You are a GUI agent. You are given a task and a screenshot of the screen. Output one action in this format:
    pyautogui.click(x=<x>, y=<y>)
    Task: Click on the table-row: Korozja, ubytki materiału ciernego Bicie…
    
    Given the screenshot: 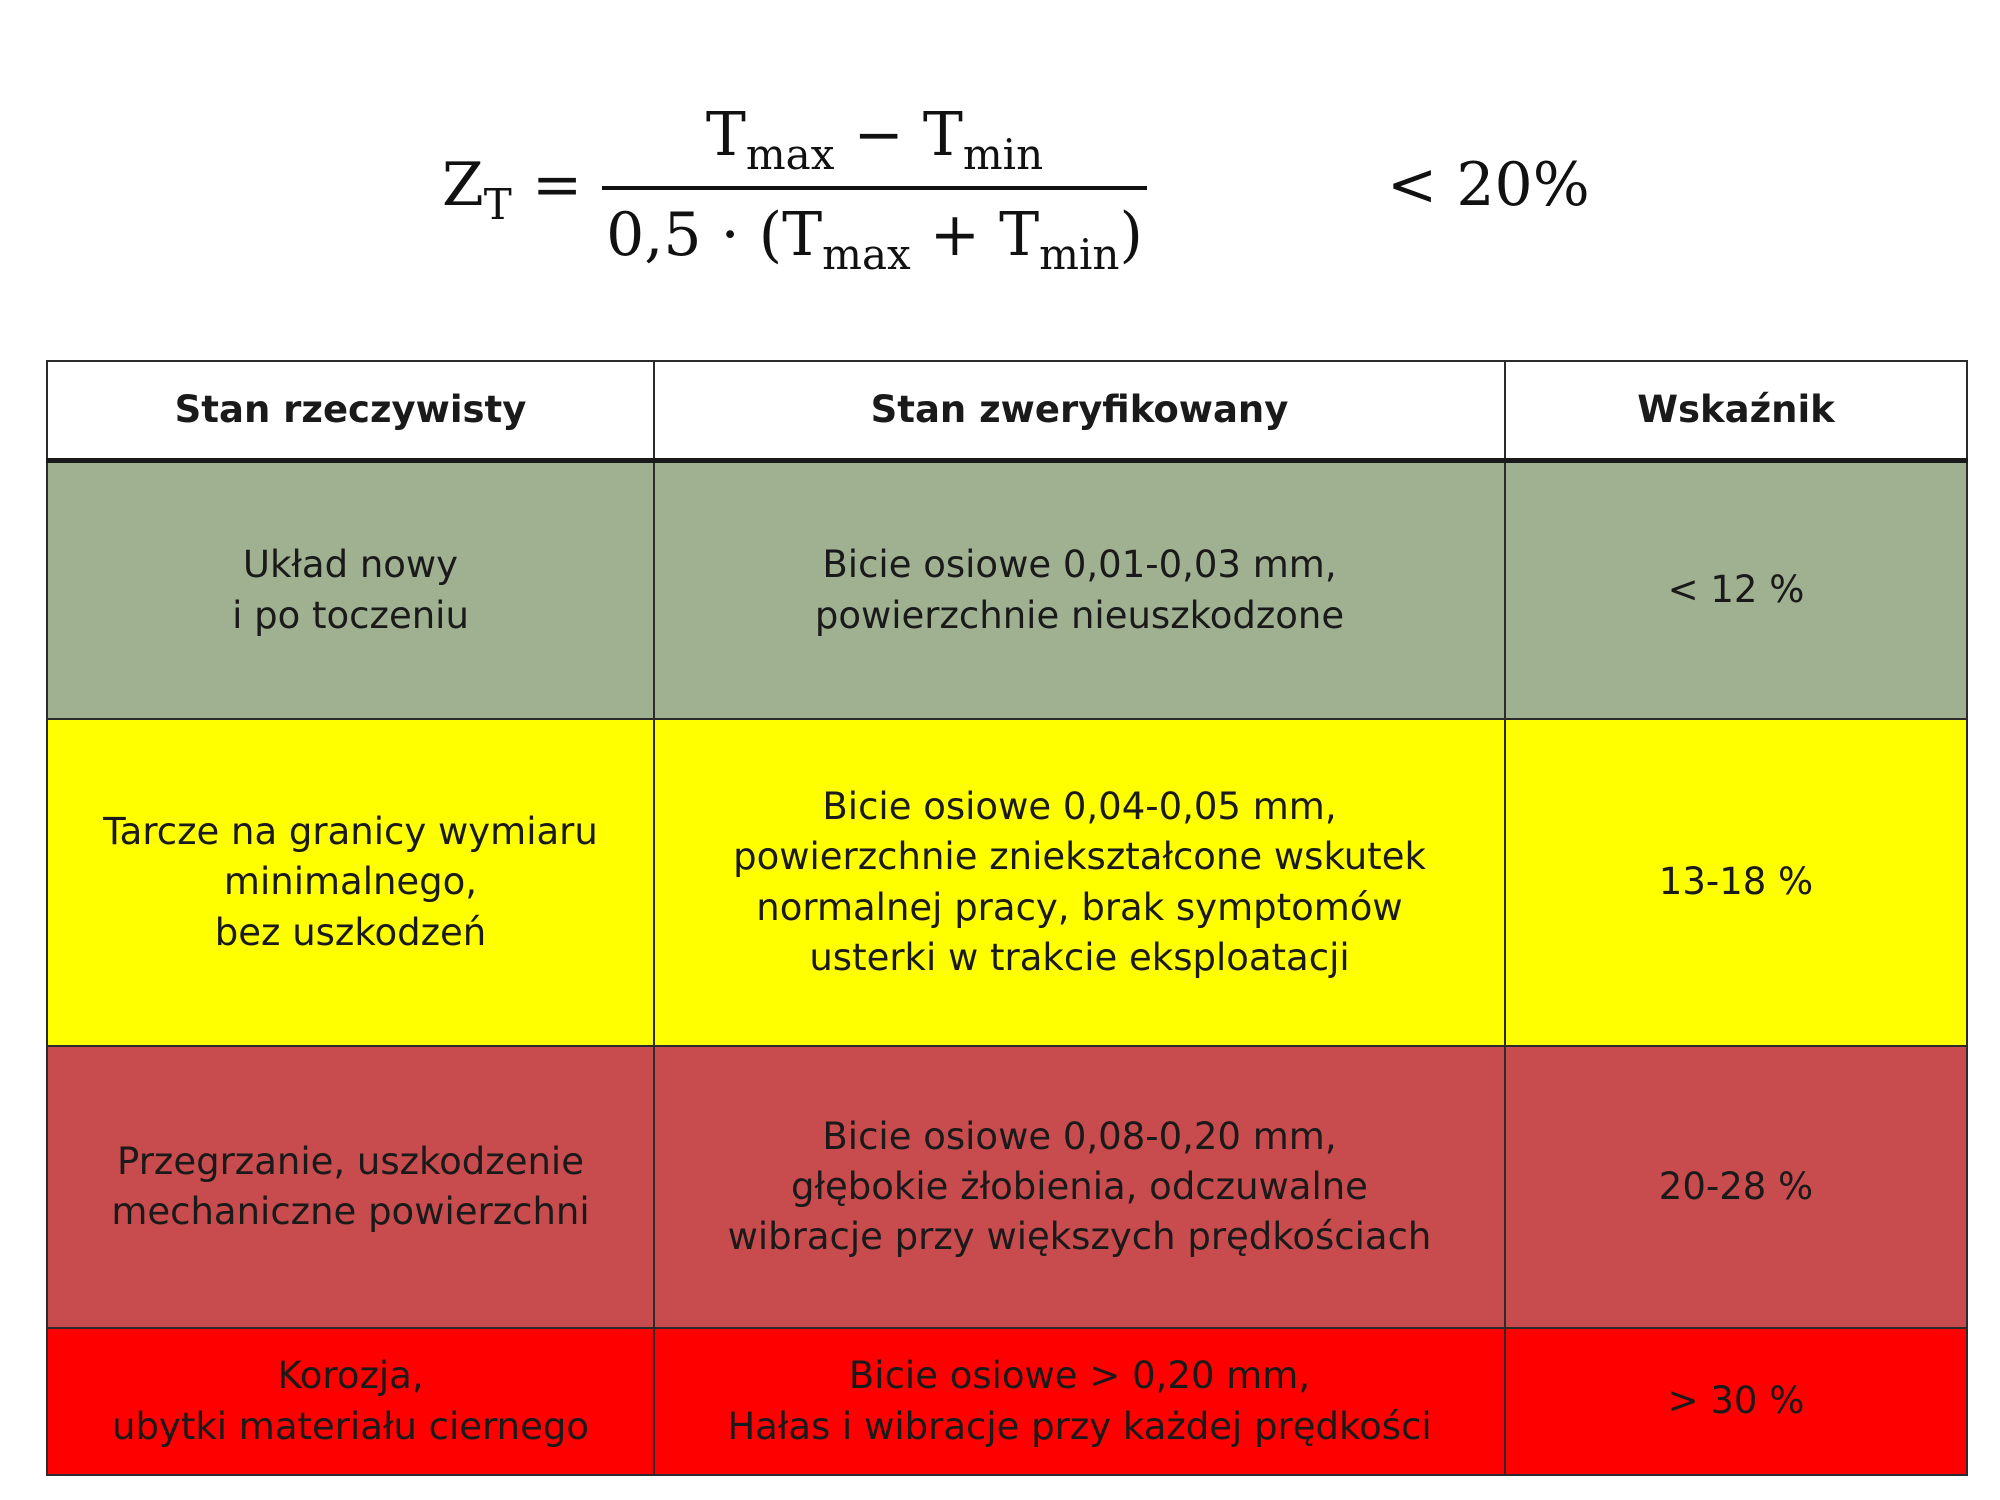 What is the action you would take?
    pyautogui.click(x=1007, y=1401)
    